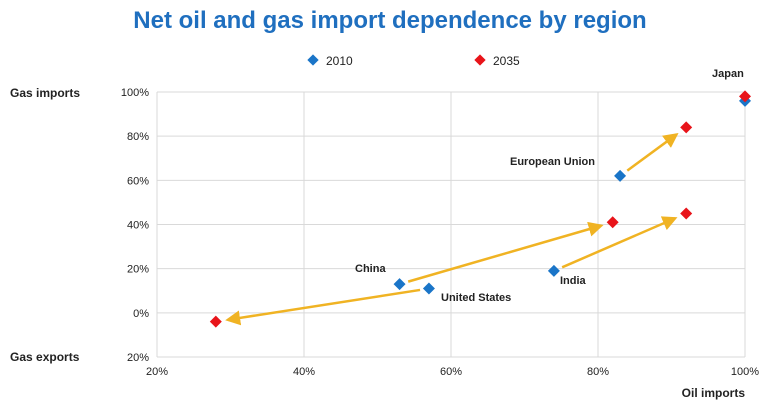 Image resolution: width=759 pixels, height=407 pixels. Describe the element at coordinates (714, 393) in the screenshot. I see `x-axis-label: Oil imports` at that location.